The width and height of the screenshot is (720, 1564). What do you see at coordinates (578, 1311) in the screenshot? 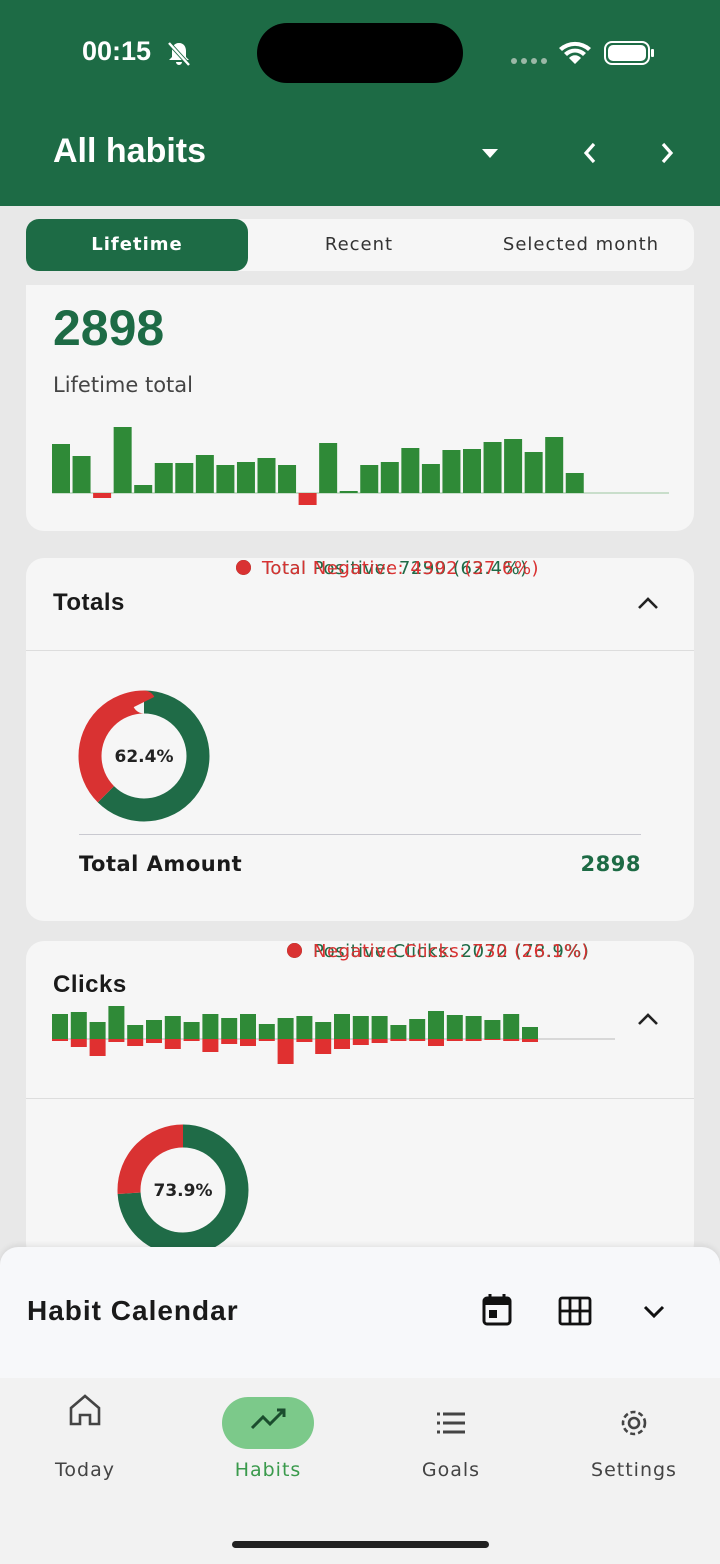
I see `sheet-actions` at bounding box center [578, 1311].